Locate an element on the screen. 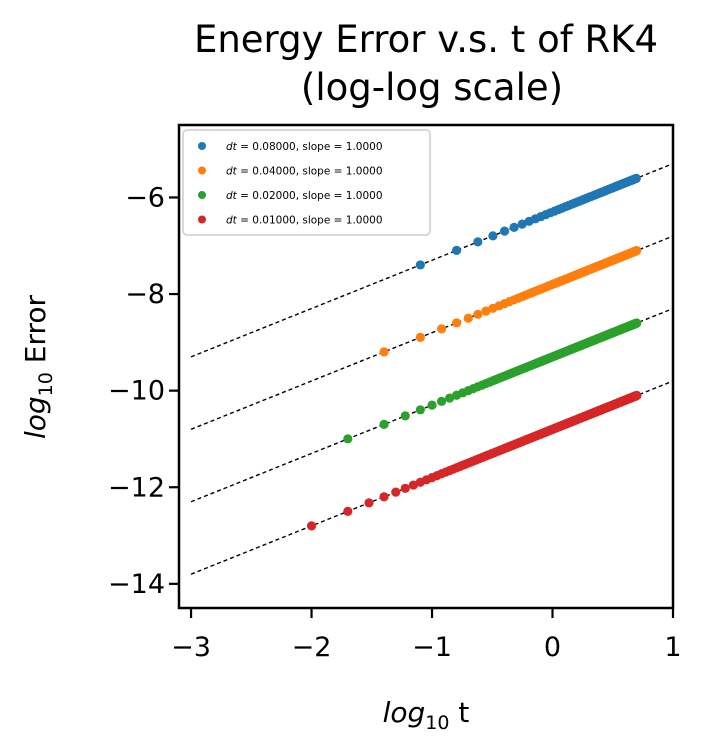  x-tick-label: −2 is located at coordinates (312, 647).